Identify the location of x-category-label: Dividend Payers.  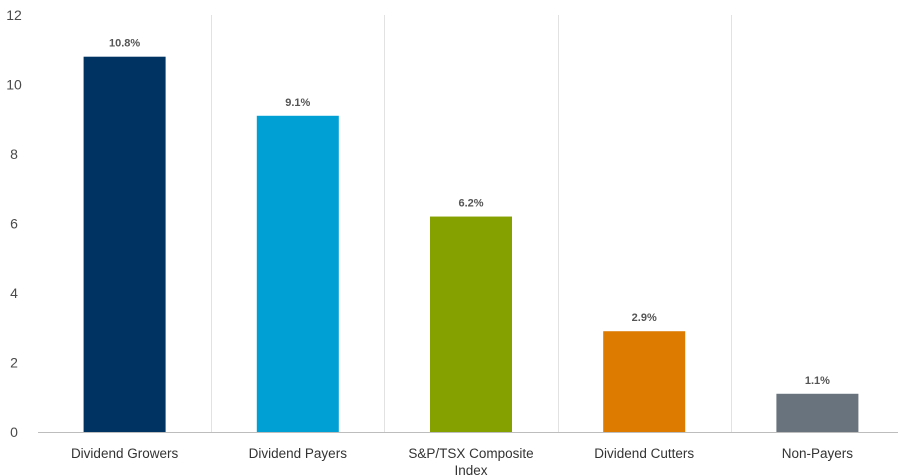
(298, 453).